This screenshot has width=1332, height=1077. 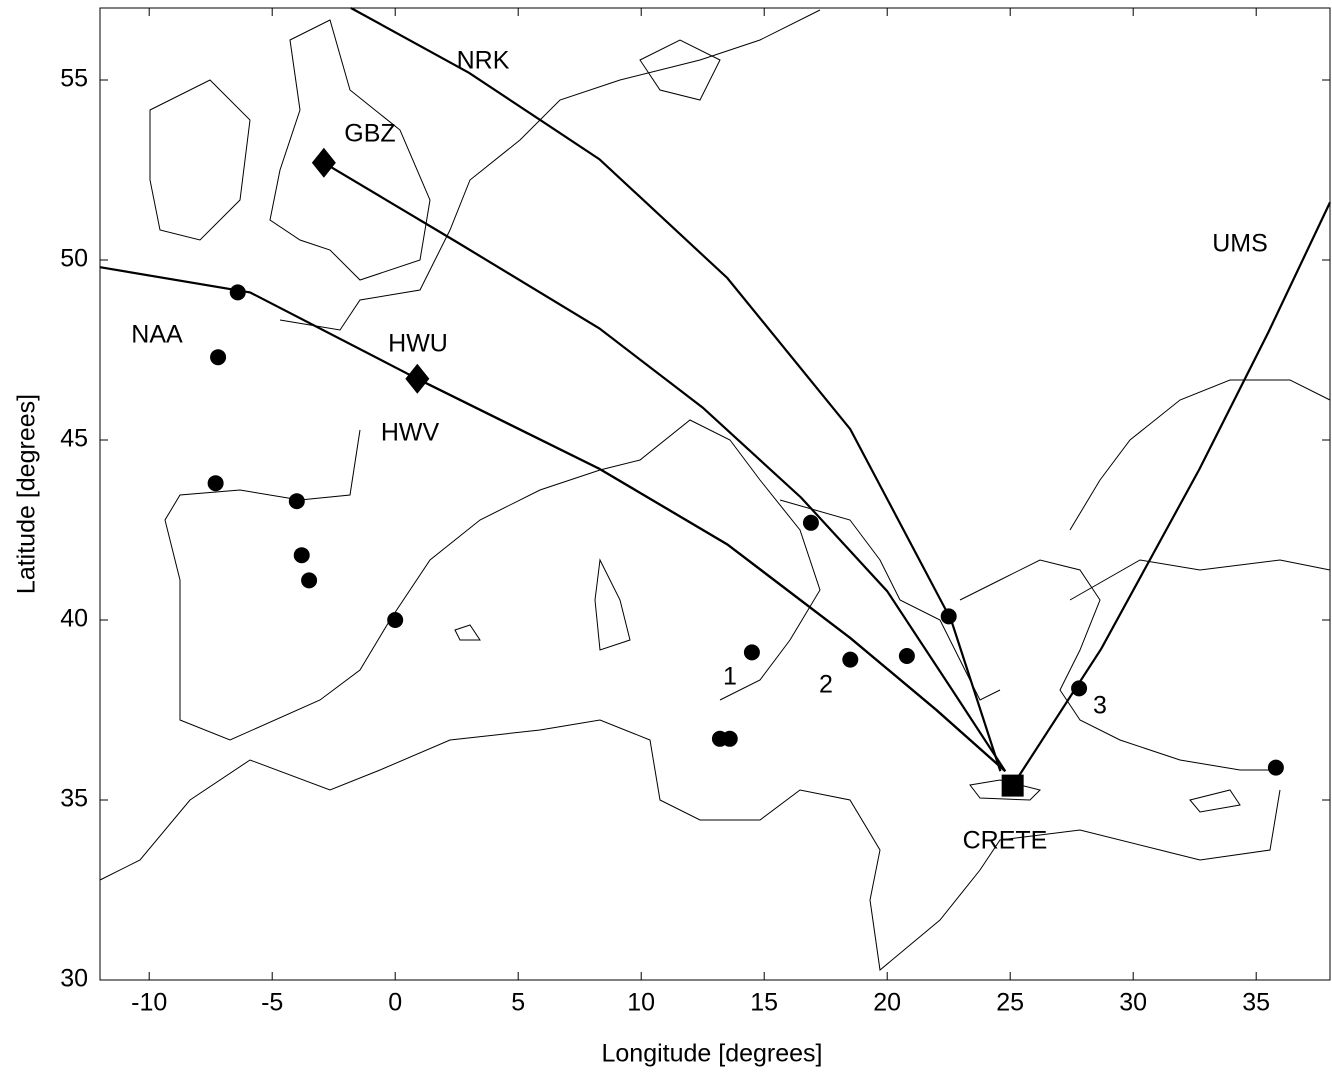 What do you see at coordinates (27, 494) in the screenshot?
I see `y-axis-label: Latitude [degrees]` at bounding box center [27, 494].